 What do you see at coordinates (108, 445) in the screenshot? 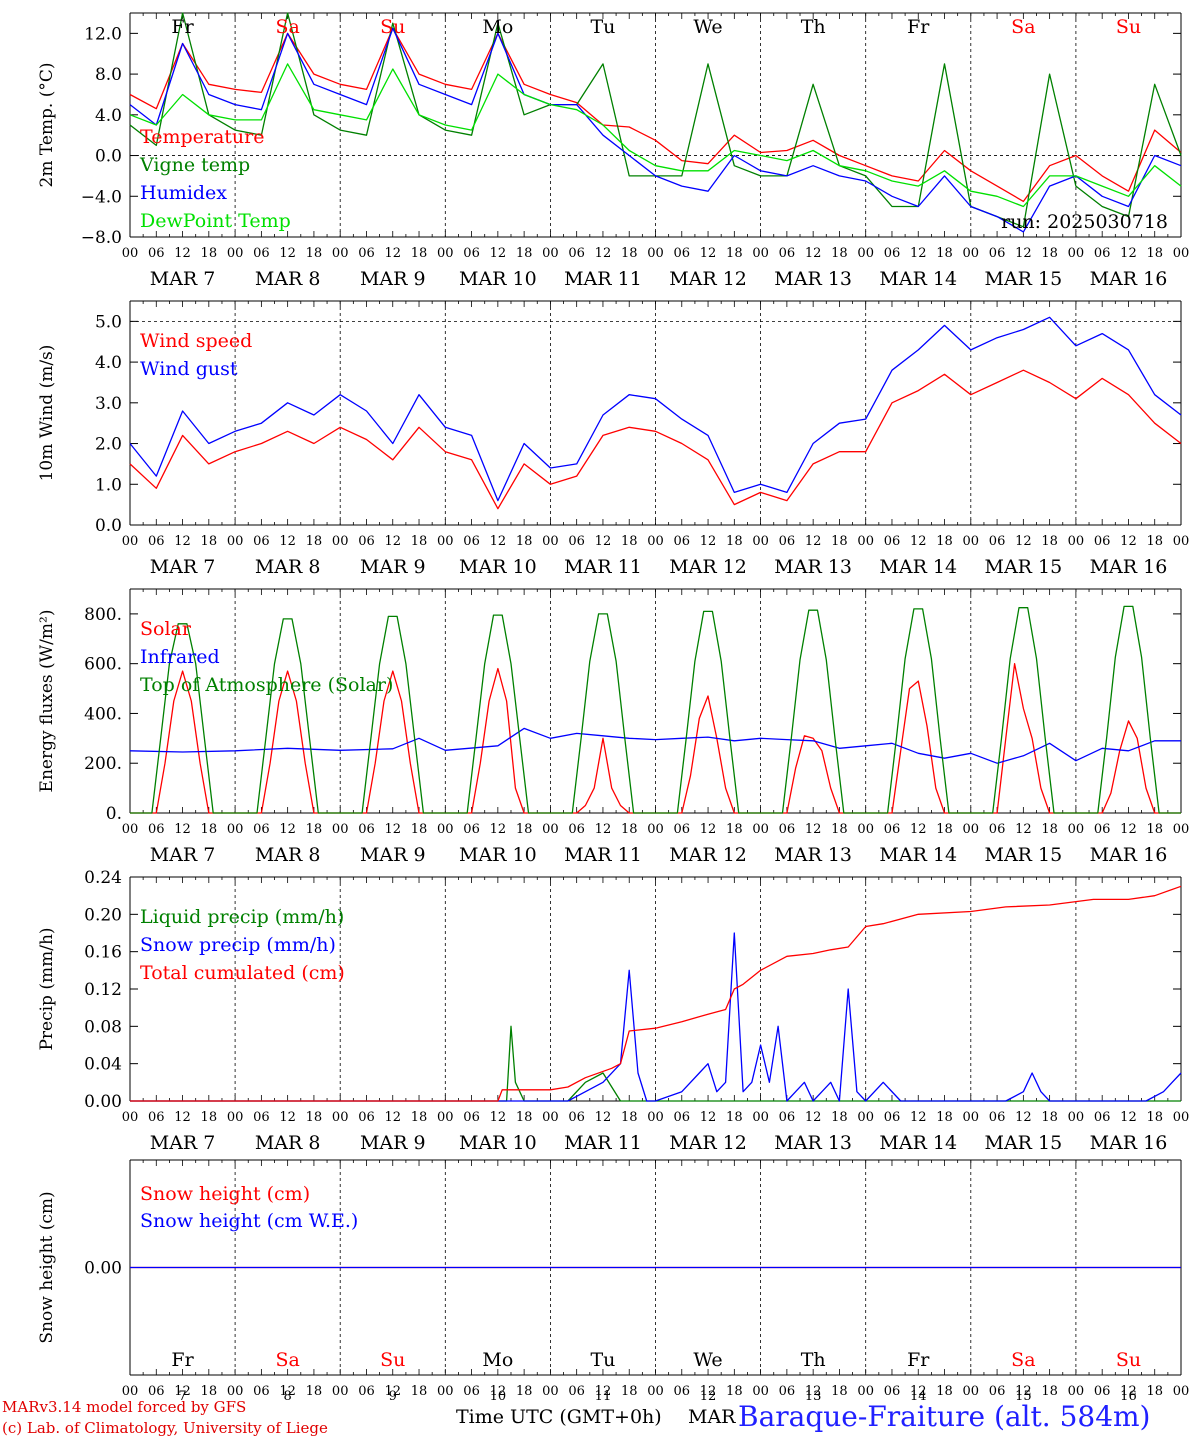
I see `y-tick-label: 2.0` at bounding box center [108, 445].